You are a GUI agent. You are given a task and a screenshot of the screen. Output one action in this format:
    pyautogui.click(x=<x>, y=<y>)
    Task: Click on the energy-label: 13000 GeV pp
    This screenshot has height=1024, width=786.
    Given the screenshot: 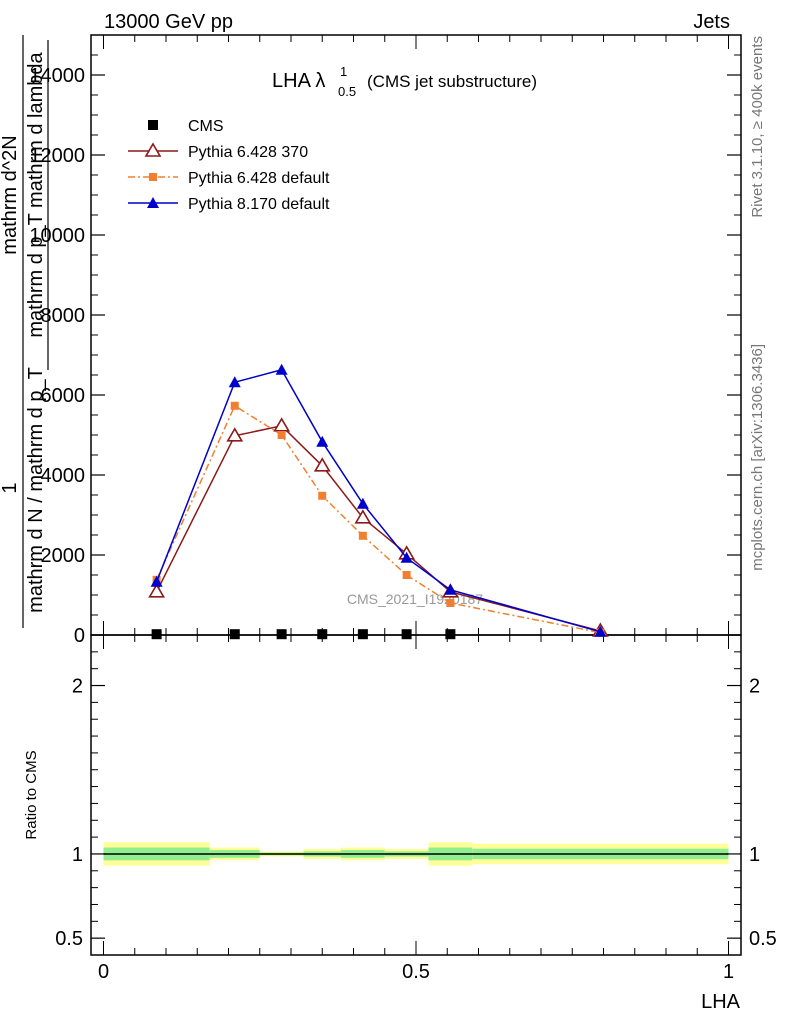 What is the action you would take?
    pyautogui.click(x=168, y=22)
    